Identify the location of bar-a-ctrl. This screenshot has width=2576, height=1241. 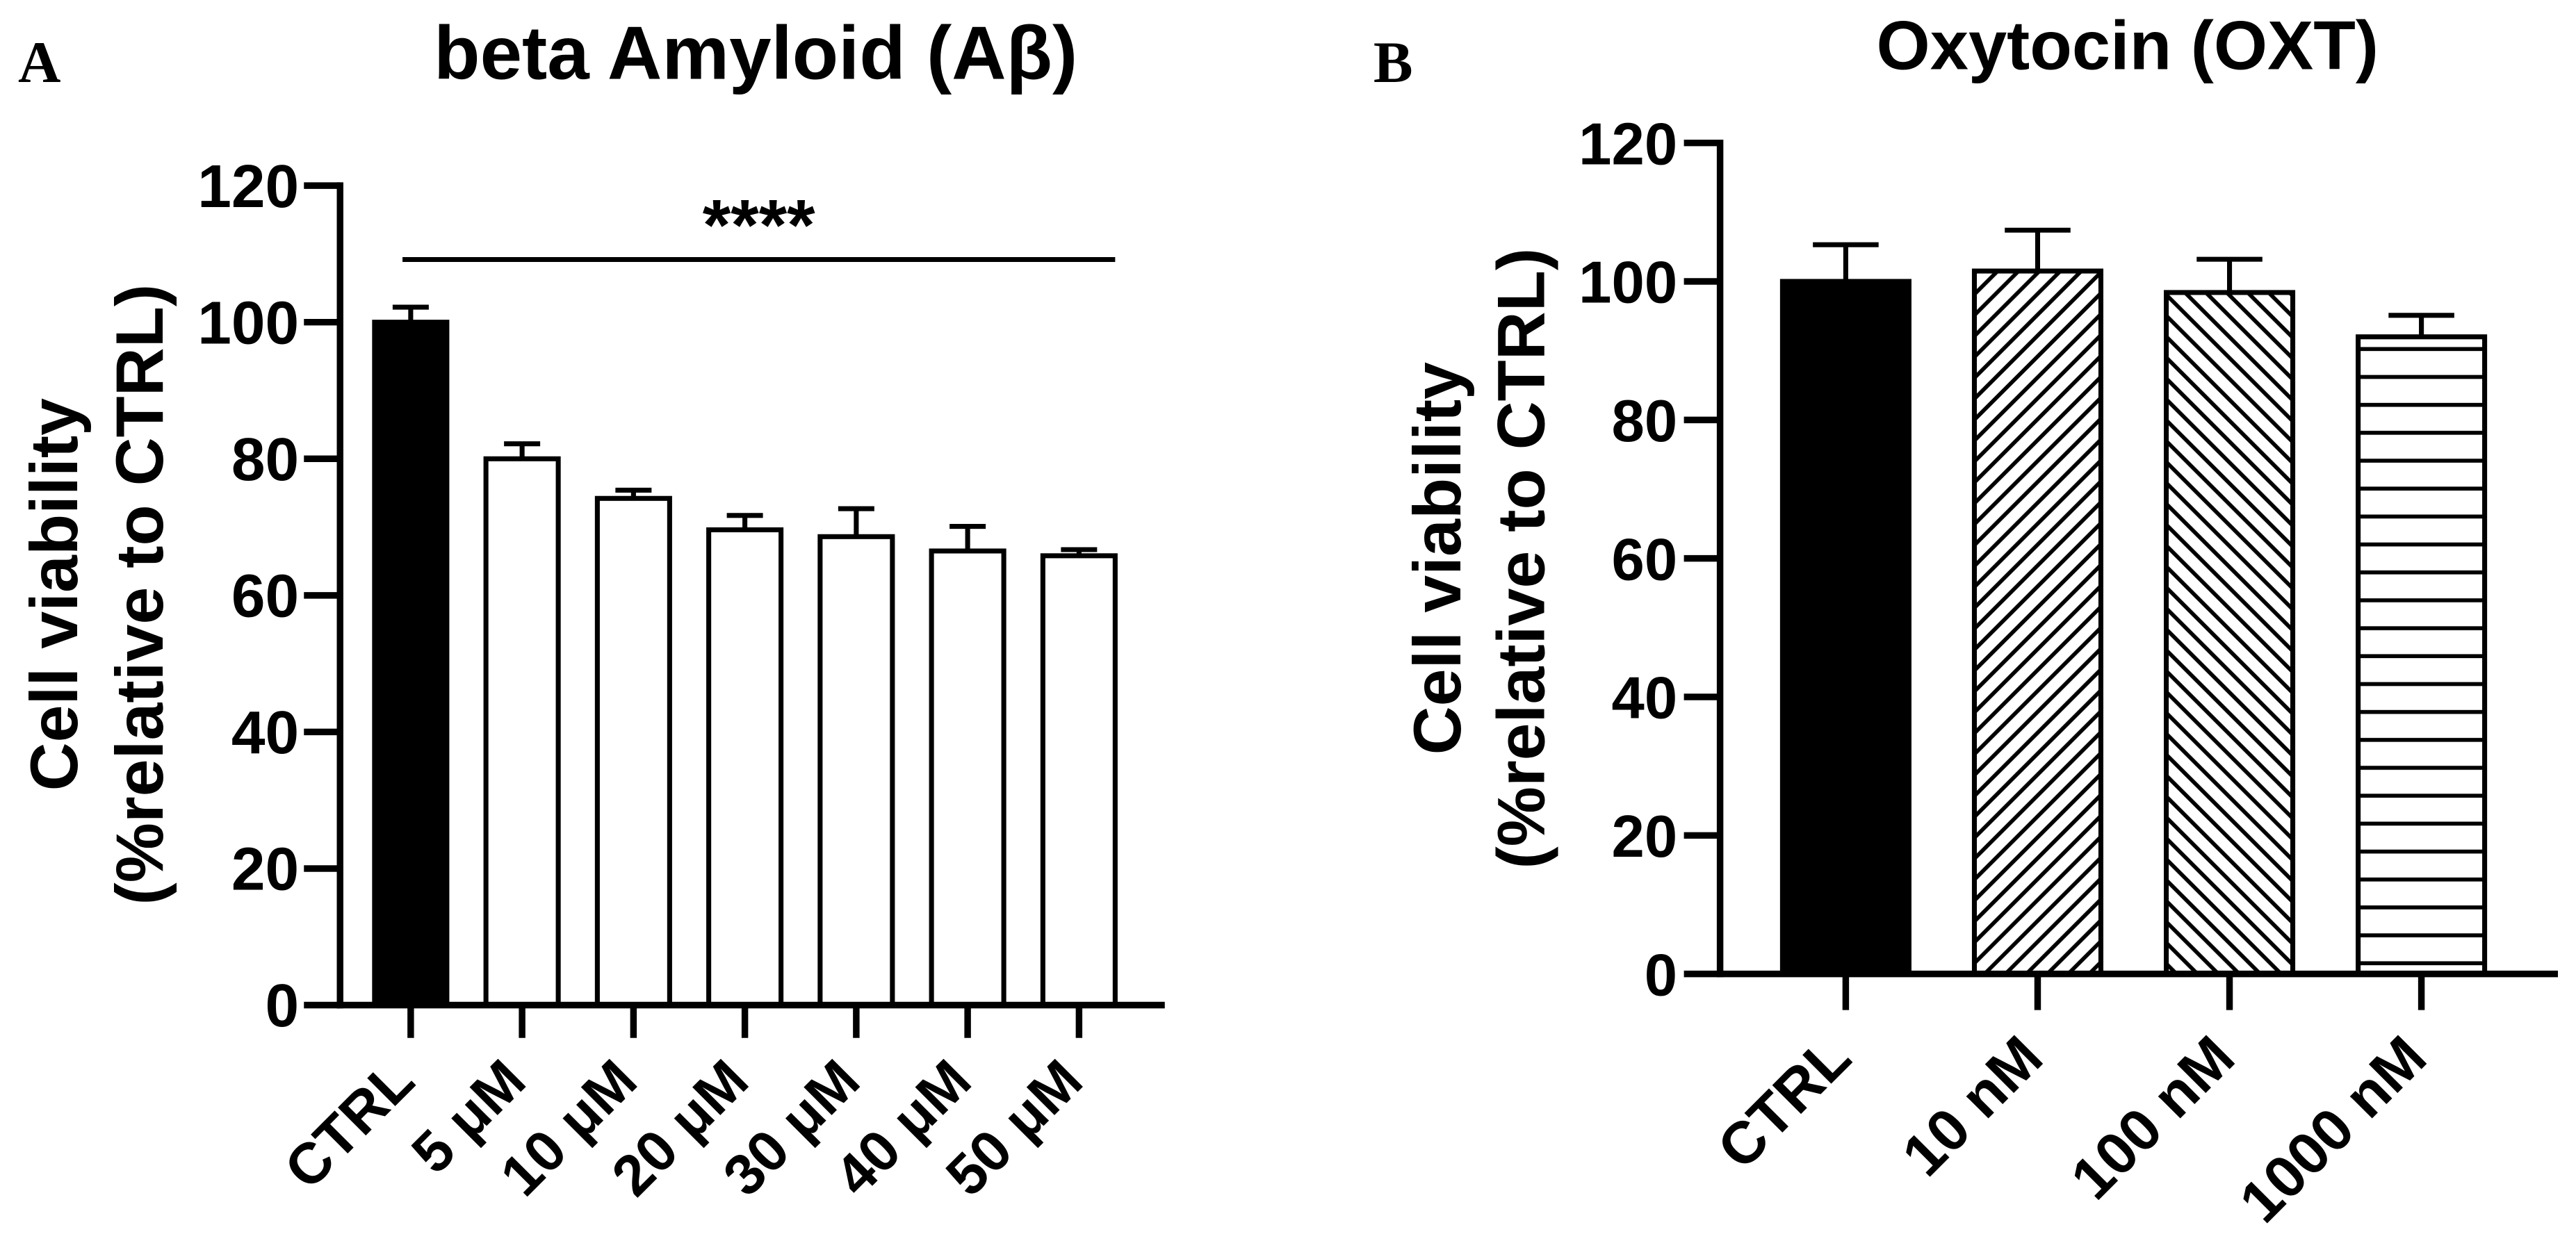
(411, 664).